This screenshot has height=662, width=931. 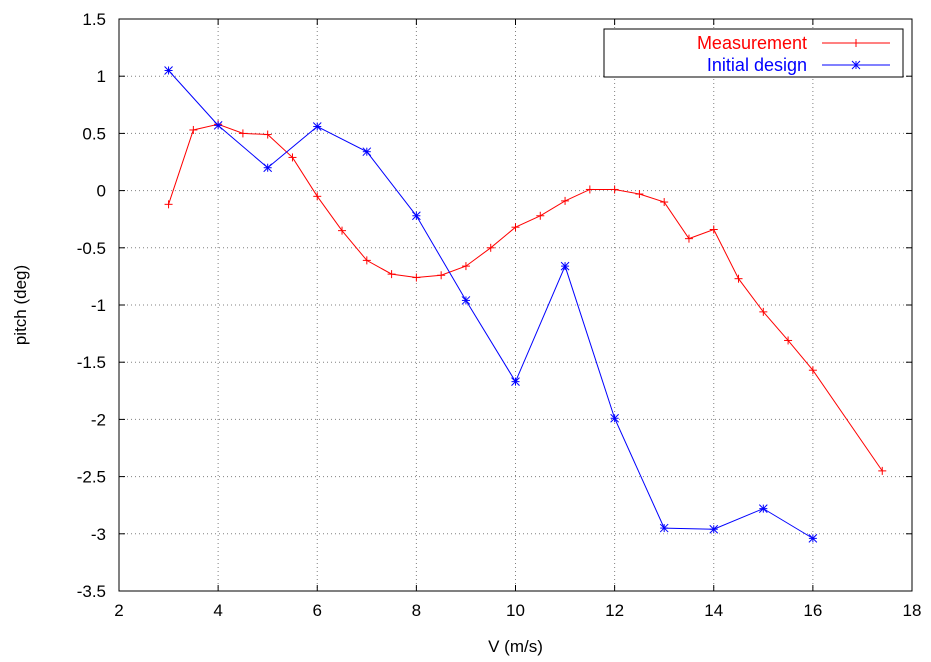 What do you see at coordinates (317, 610) in the screenshot?
I see `x-tick-label: 6` at bounding box center [317, 610].